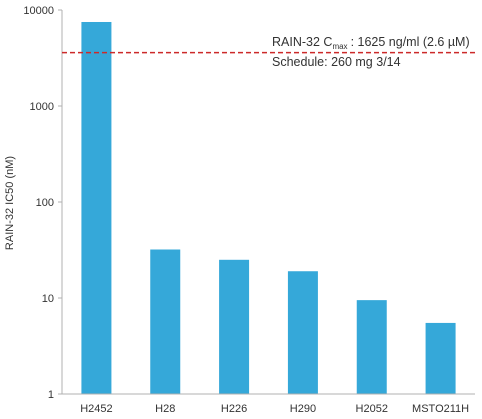 The height and width of the screenshot is (419, 482). What do you see at coordinates (372, 409) in the screenshot?
I see `x-tick-label: H2052` at bounding box center [372, 409].